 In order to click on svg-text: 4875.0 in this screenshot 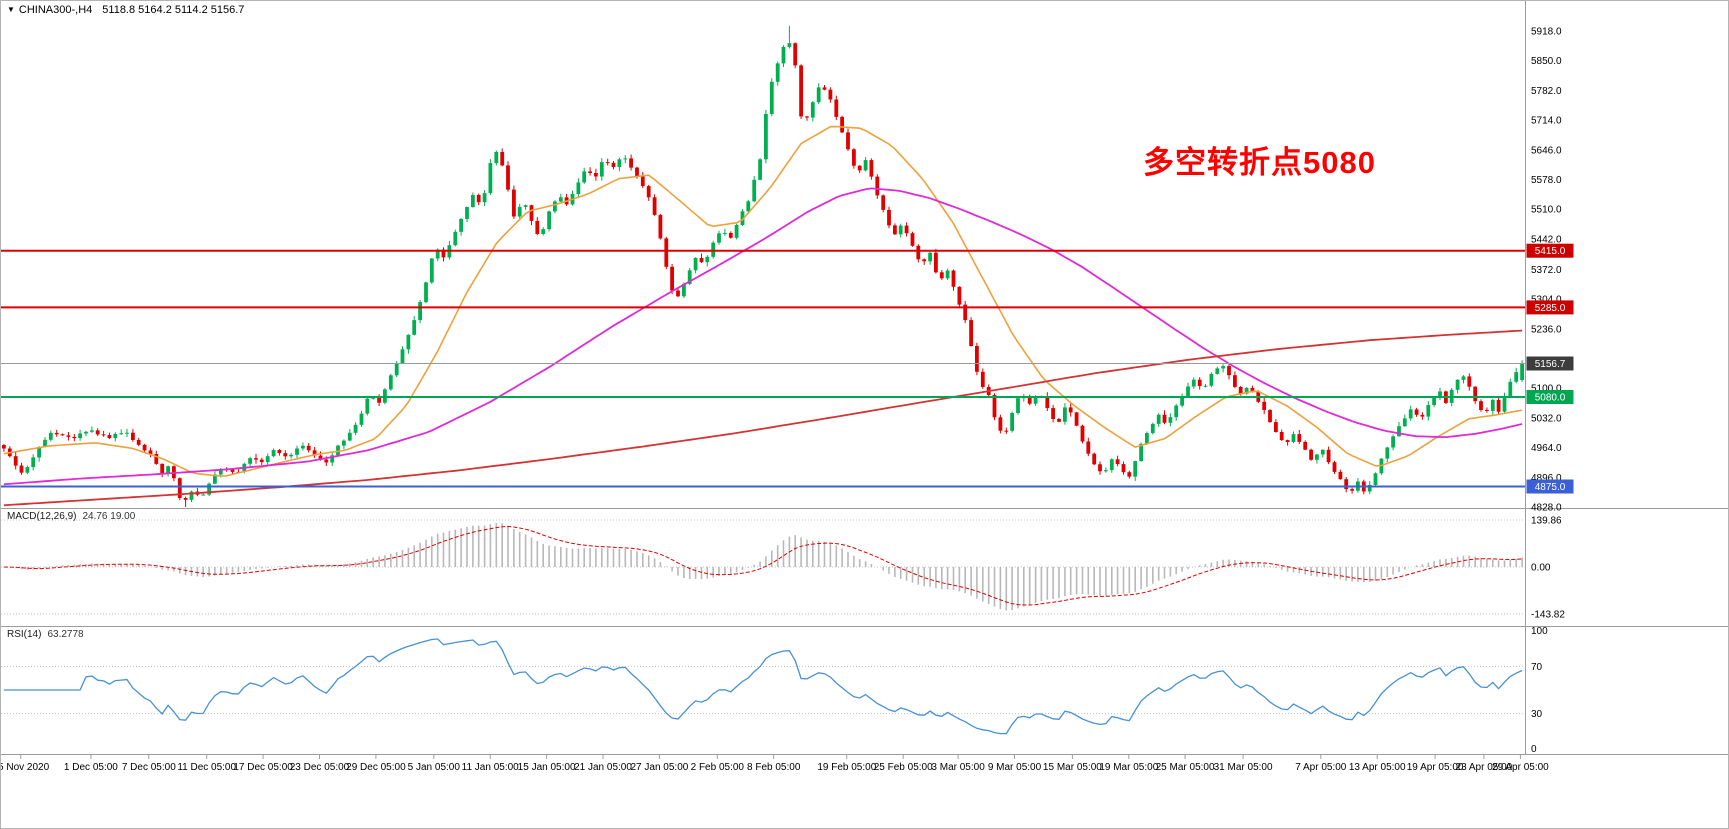, I will do `click(1550, 487)`.